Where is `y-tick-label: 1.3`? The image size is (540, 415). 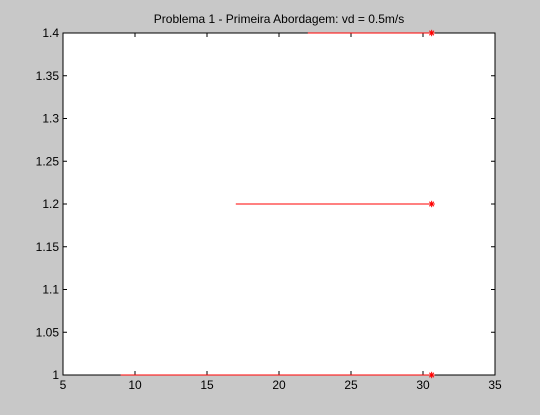 y-tick-label: 1.3 is located at coordinates (50, 119).